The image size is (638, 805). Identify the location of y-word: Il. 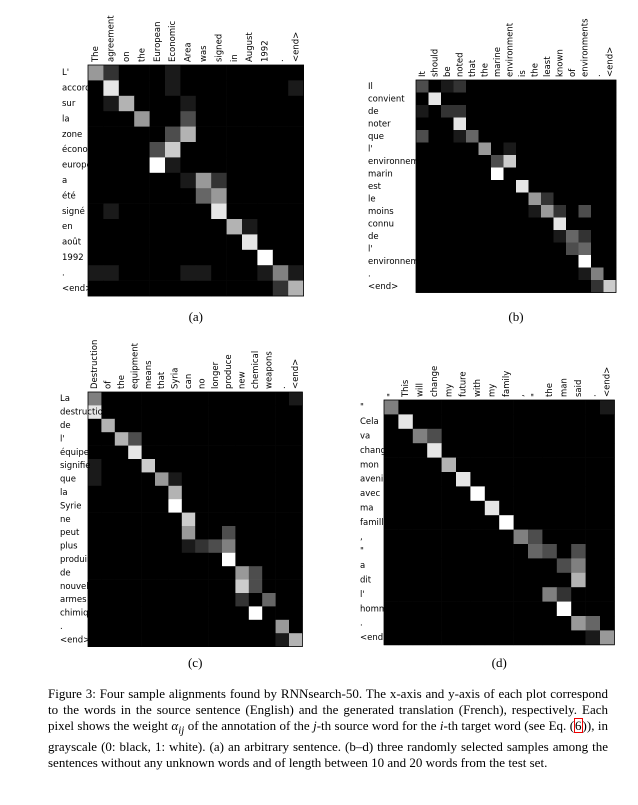
(370, 87).